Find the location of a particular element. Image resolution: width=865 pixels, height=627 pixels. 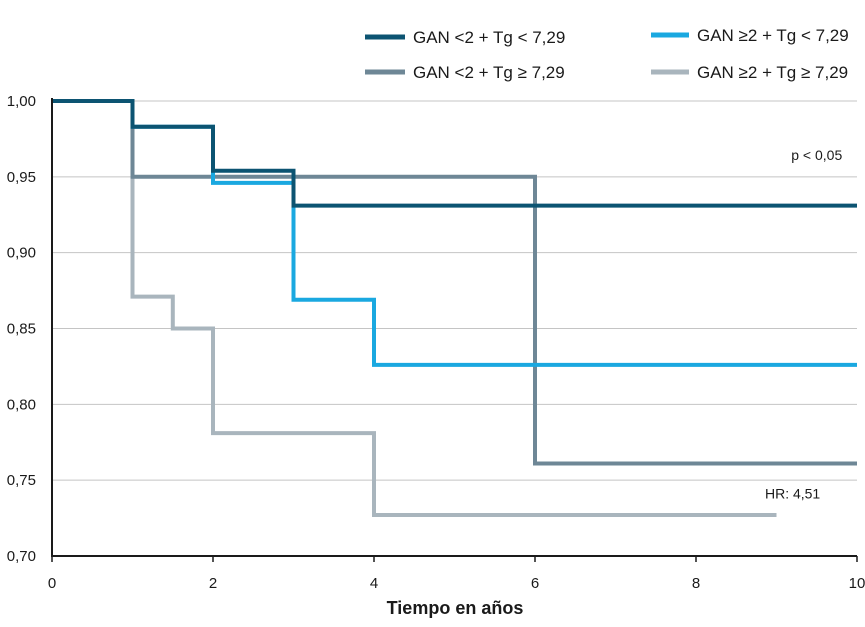

y-tick-label: 0,95 is located at coordinates (21, 177).